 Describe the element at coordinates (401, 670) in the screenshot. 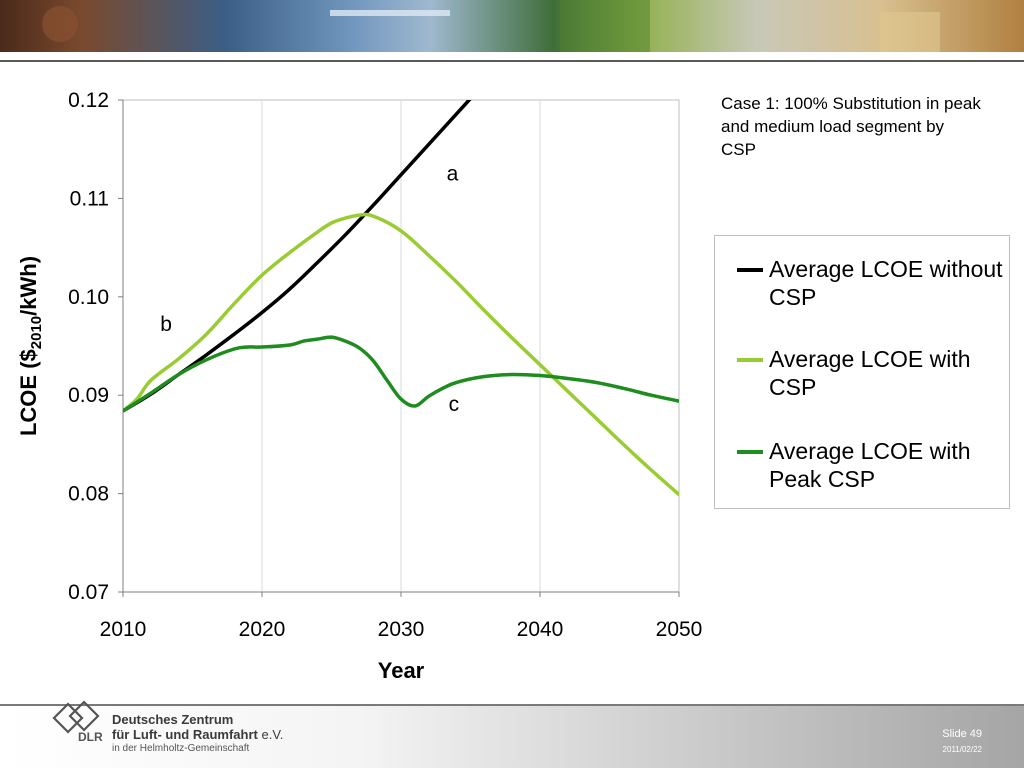

I see `x-axis-title: Year` at that location.